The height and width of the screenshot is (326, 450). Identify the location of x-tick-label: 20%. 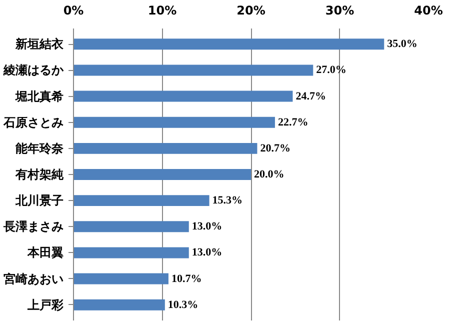
(251, 11).